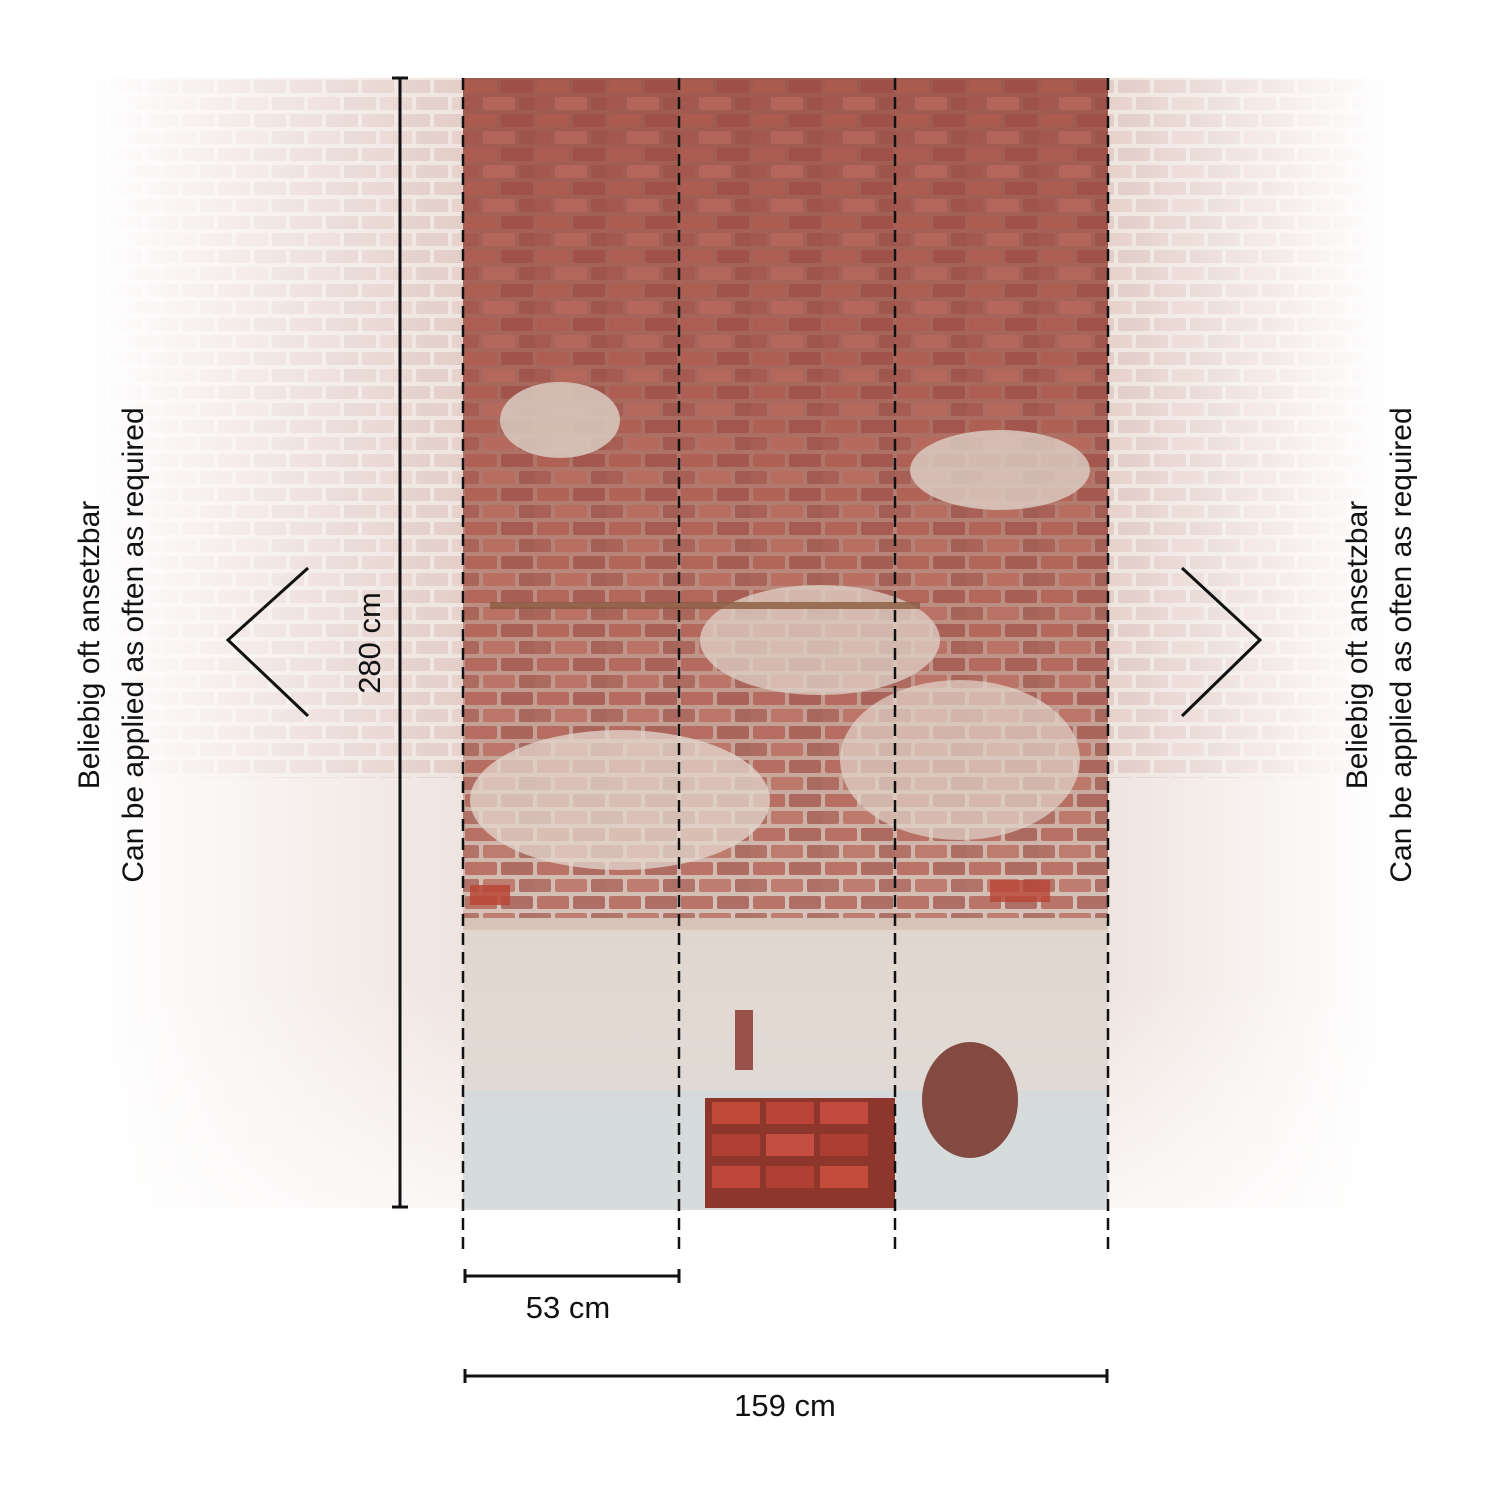 This screenshot has width=1500, height=1500. What do you see at coordinates (400, 642) in the screenshot?
I see `height-dimension` at bounding box center [400, 642].